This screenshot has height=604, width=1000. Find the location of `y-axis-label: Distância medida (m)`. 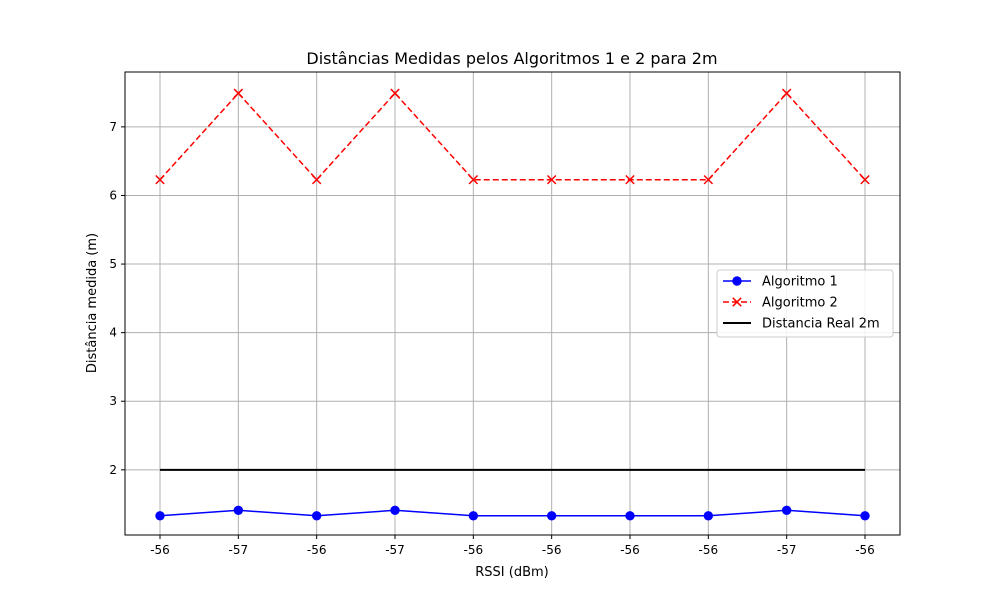

y-axis-label: Distância medida (m) is located at coordinates (92, 303).